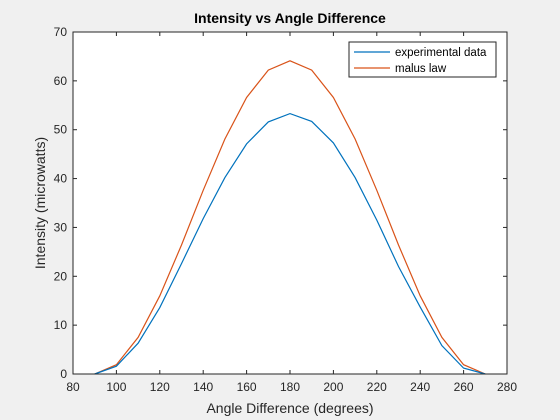  I want to click on x-tick-label: 160, so click(247, 387).